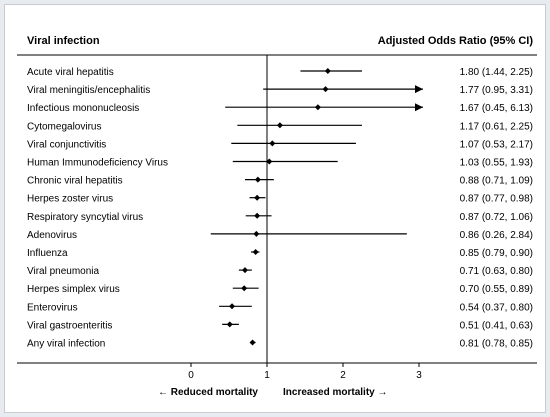  What do you see at coordinates (280, 181) in the screenshot?
I see `forest-row: Chronic viral hepatitis 0.88 (0.71, 1.09)` at bounding box center [280, 181].